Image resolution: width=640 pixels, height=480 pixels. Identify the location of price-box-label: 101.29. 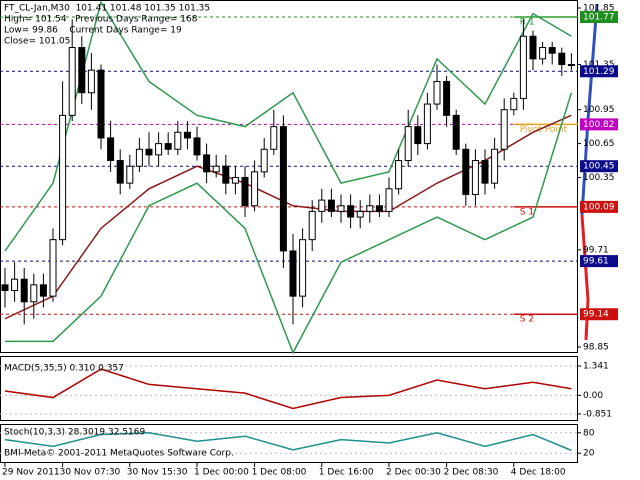
(599, 72).